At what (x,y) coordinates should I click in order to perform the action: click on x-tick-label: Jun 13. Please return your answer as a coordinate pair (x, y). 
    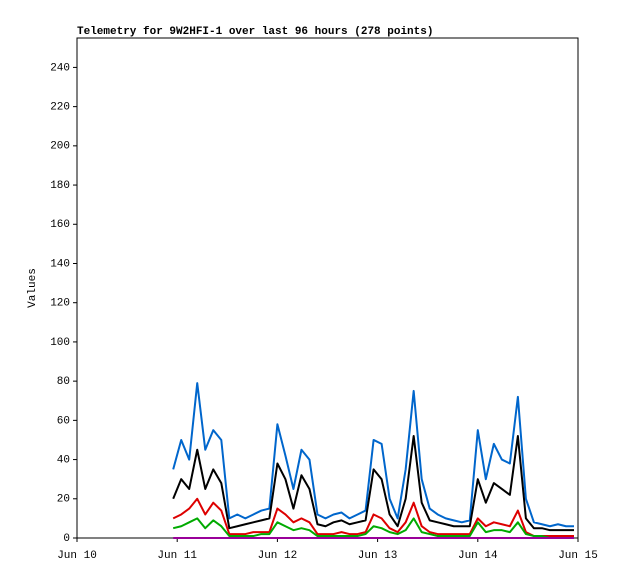
    Looking at the image, I should click on (378, 556).